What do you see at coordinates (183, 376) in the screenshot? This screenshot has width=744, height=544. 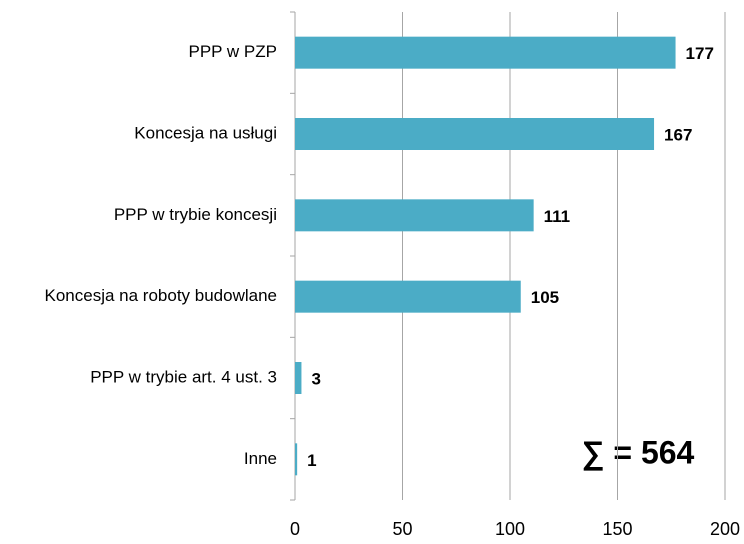 I see `y-tick-label: PPP w trybie art. 4 ust. 3` at bounding box center [183, 376].